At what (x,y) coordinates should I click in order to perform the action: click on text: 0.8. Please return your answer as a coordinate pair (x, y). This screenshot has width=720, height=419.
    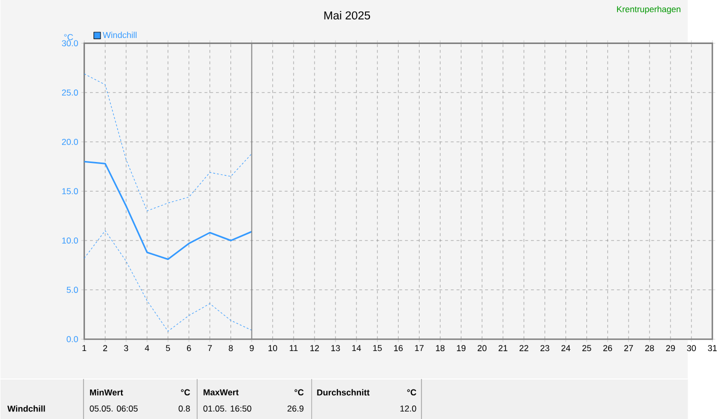
    Looking at the image, I should click on (184, 408).